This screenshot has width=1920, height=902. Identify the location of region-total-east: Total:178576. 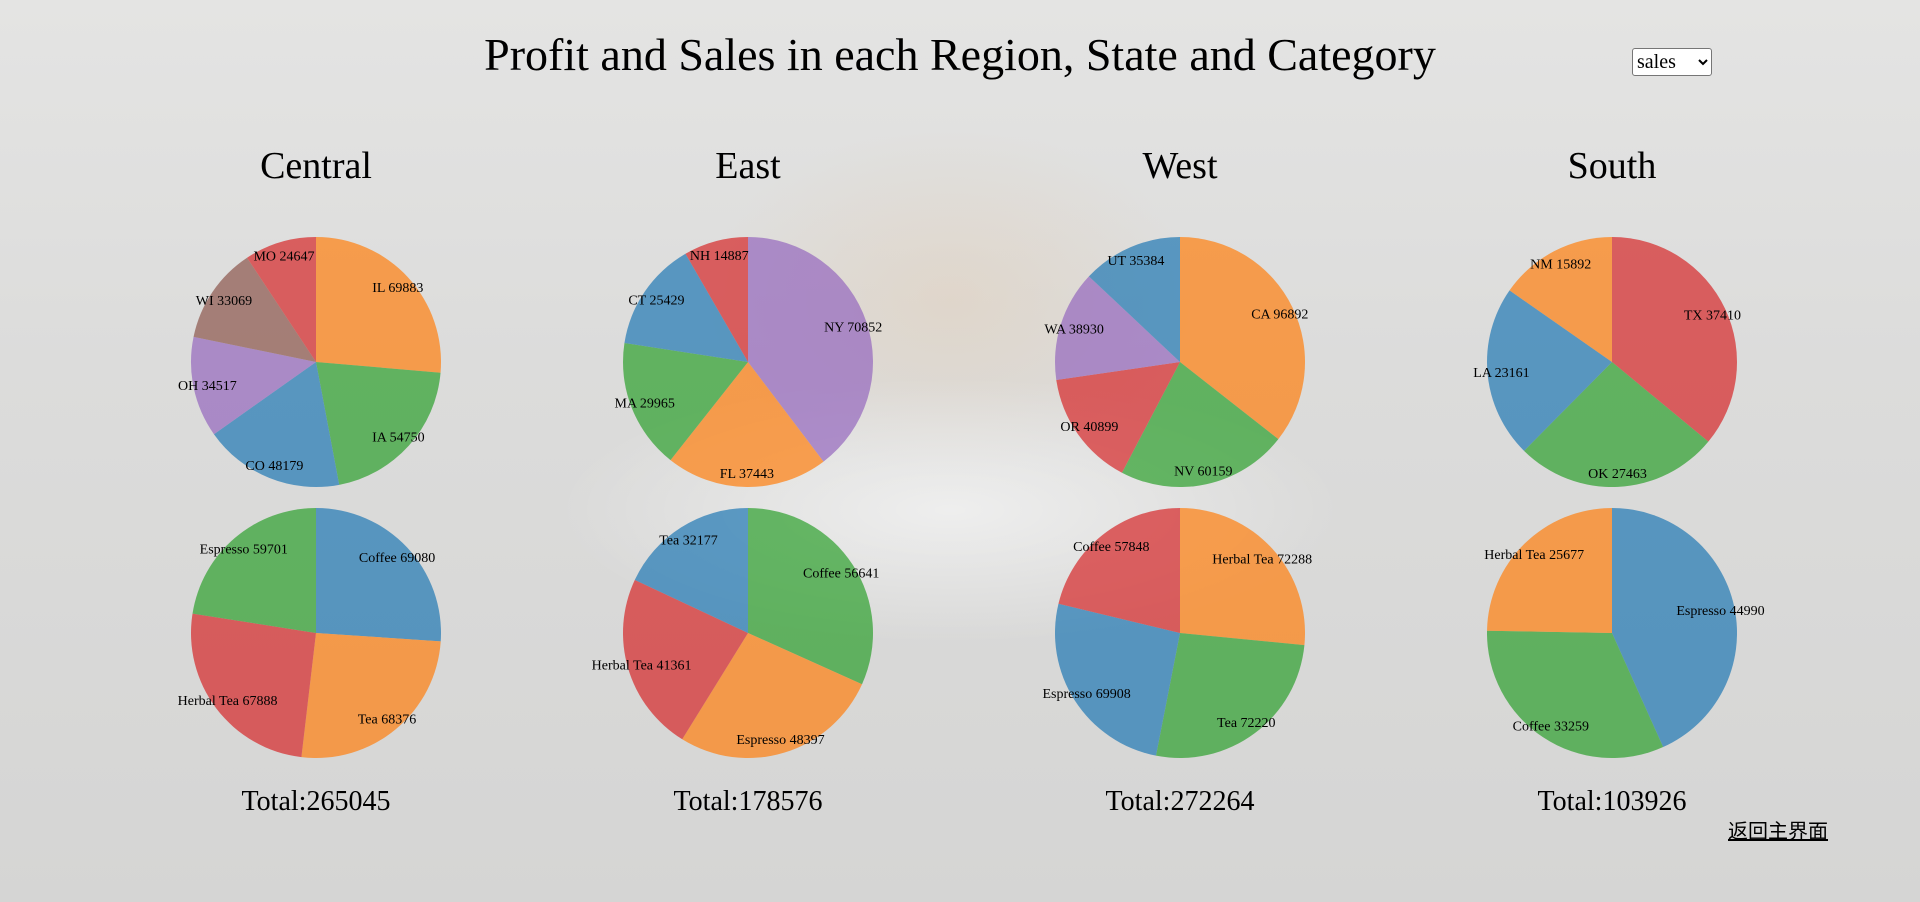
(748, 801).